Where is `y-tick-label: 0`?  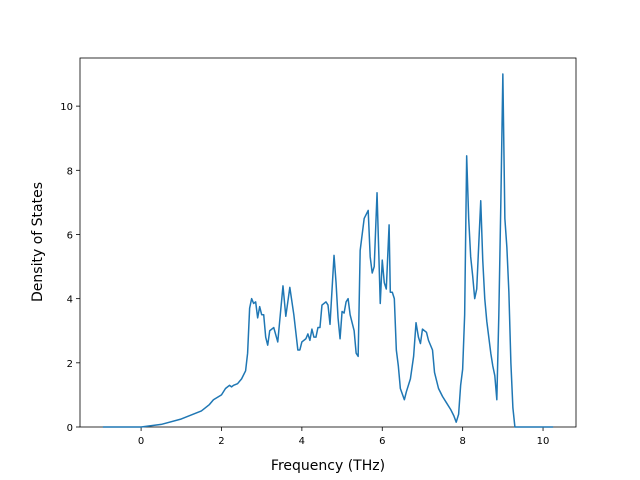 y-tick-label: 0 is located at coordinates (70, 428).